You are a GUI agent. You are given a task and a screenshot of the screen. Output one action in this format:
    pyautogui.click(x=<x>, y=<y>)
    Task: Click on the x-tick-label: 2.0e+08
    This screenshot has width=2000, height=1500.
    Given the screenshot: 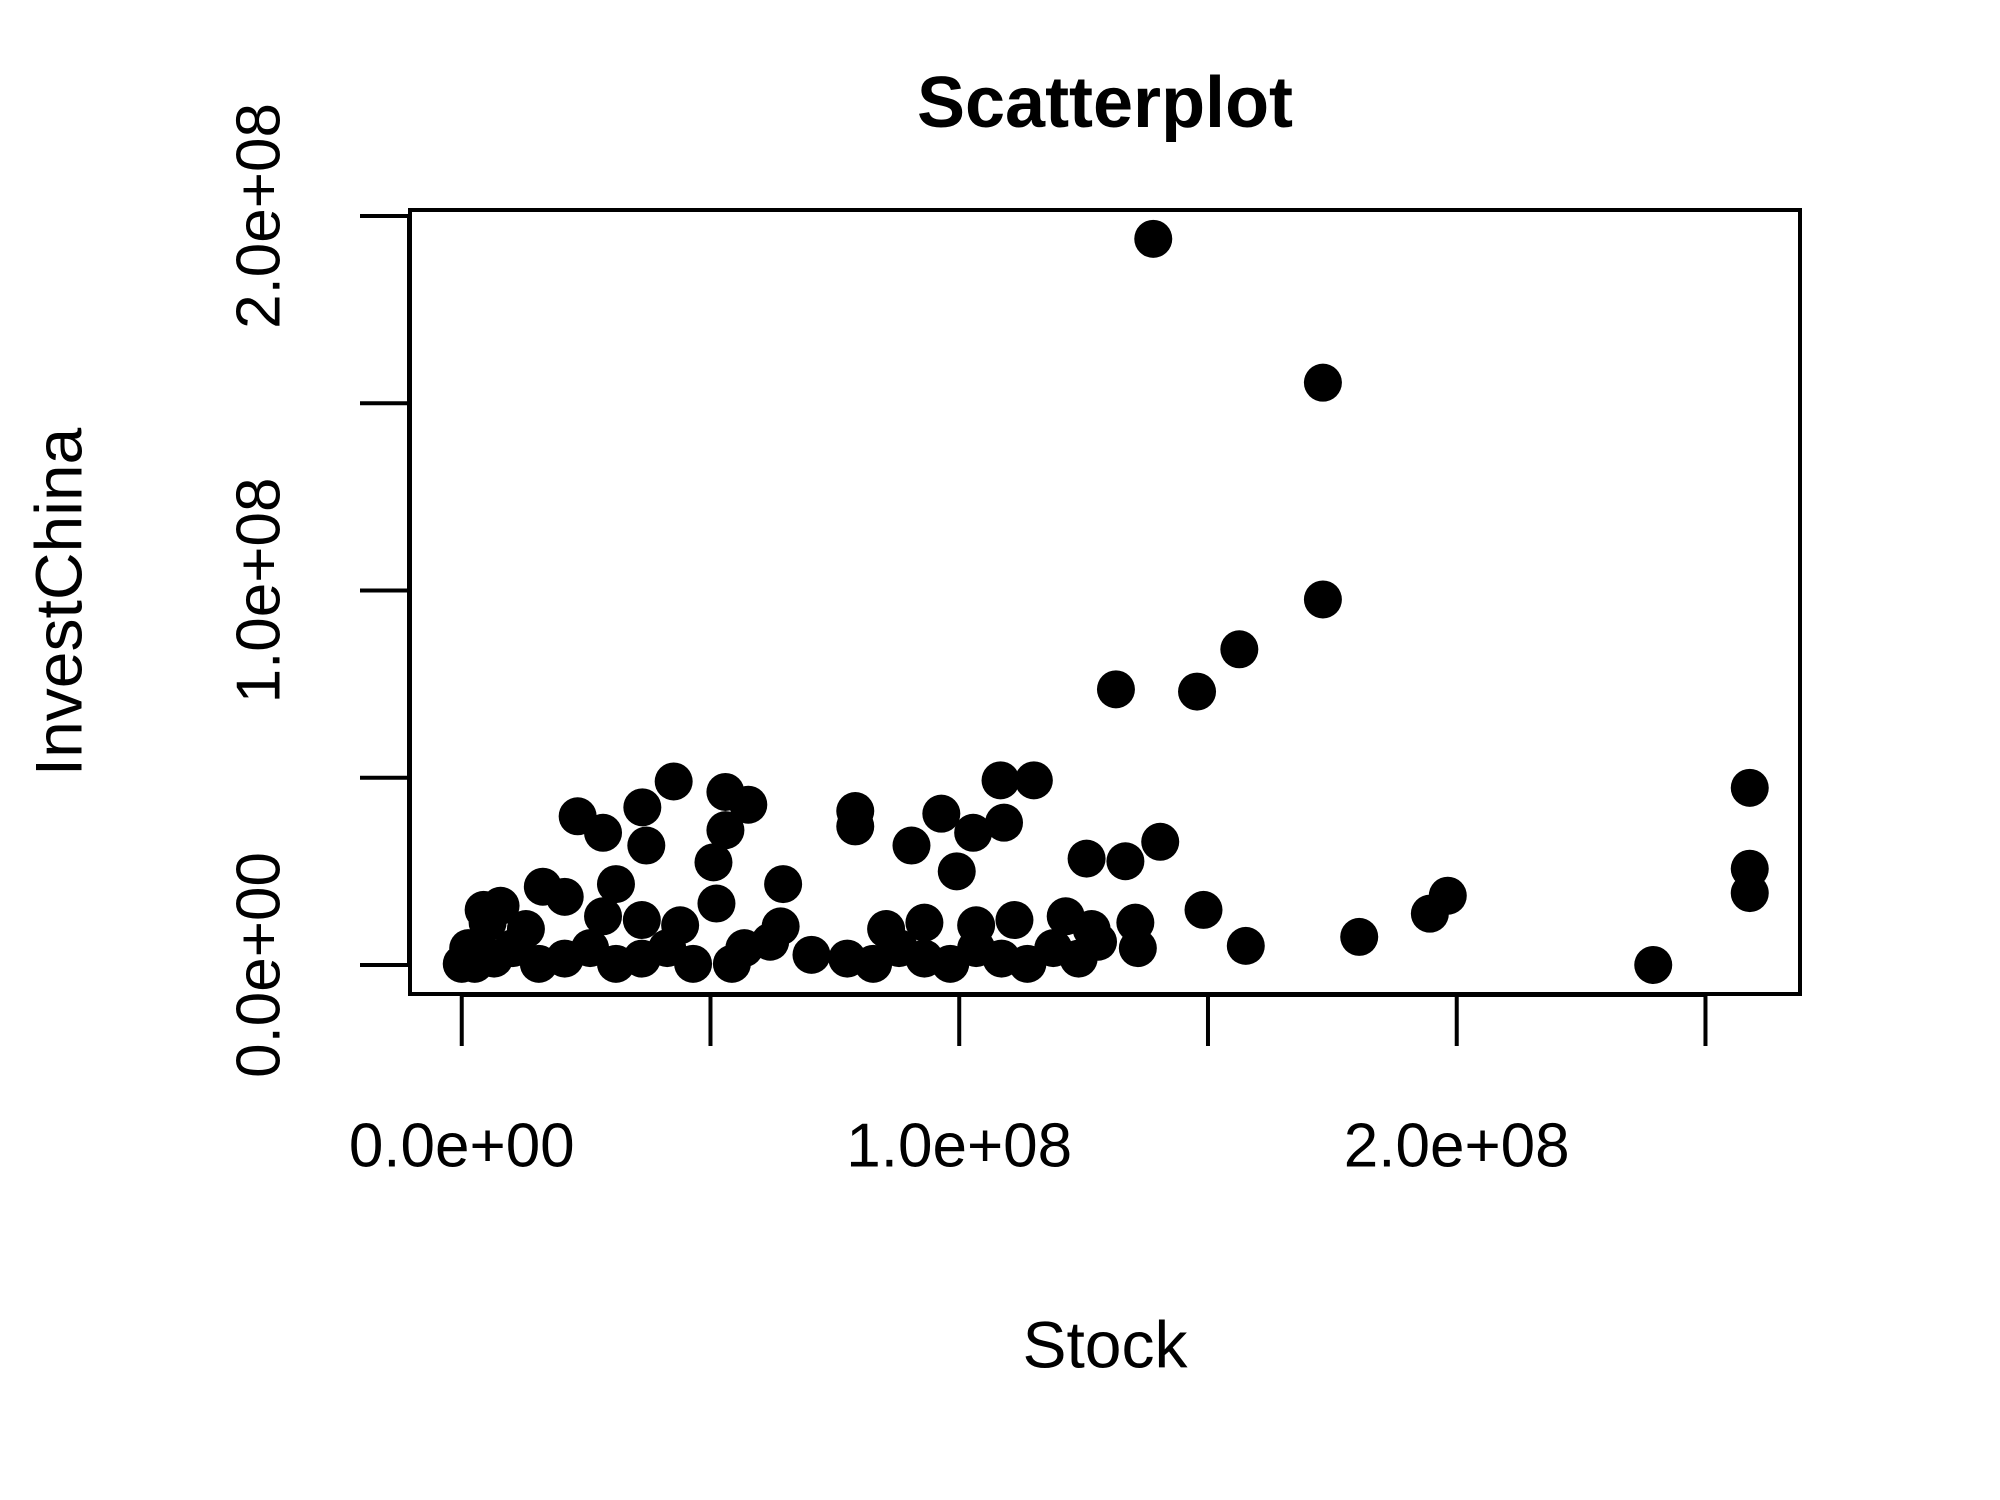 What is the action you would take?
    pyautogui.click(x=1457, y=1145)
    